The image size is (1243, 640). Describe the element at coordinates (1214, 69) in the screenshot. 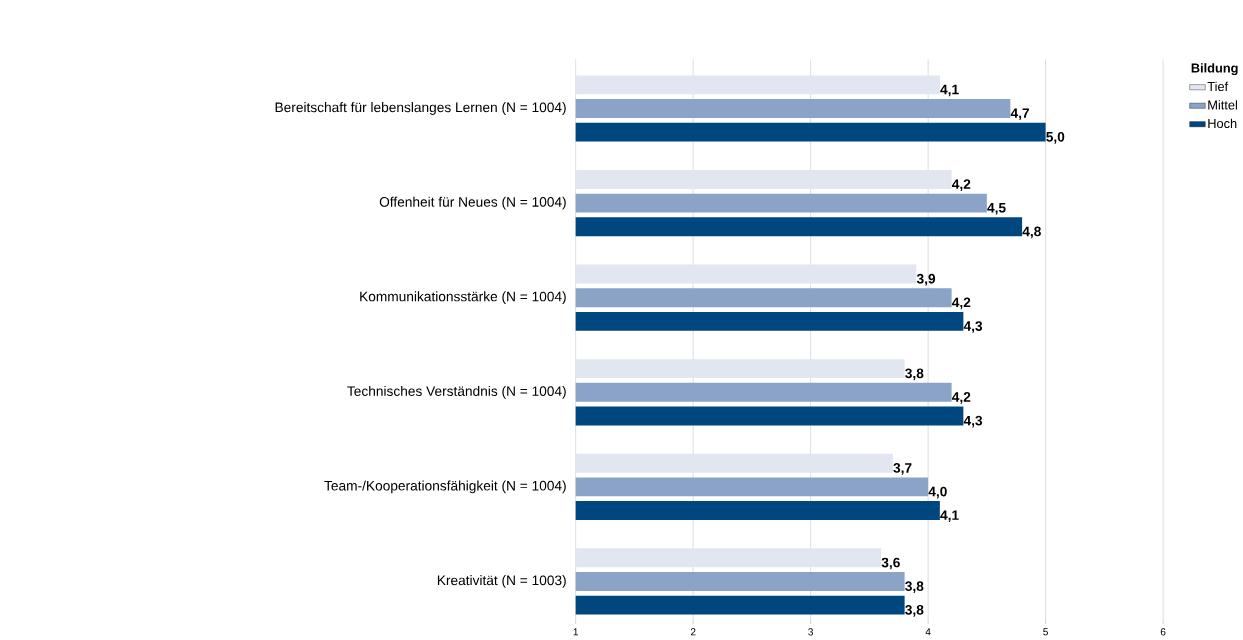

I see `legend-title: Bildung` at that location.